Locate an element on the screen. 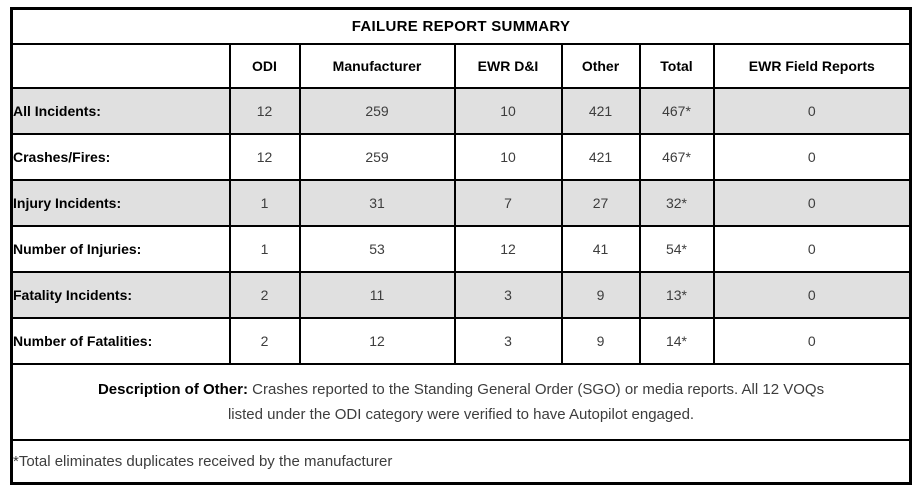  column-header-ewr-field-reports: EWR Field Reports is located at coordinates (812, 65).